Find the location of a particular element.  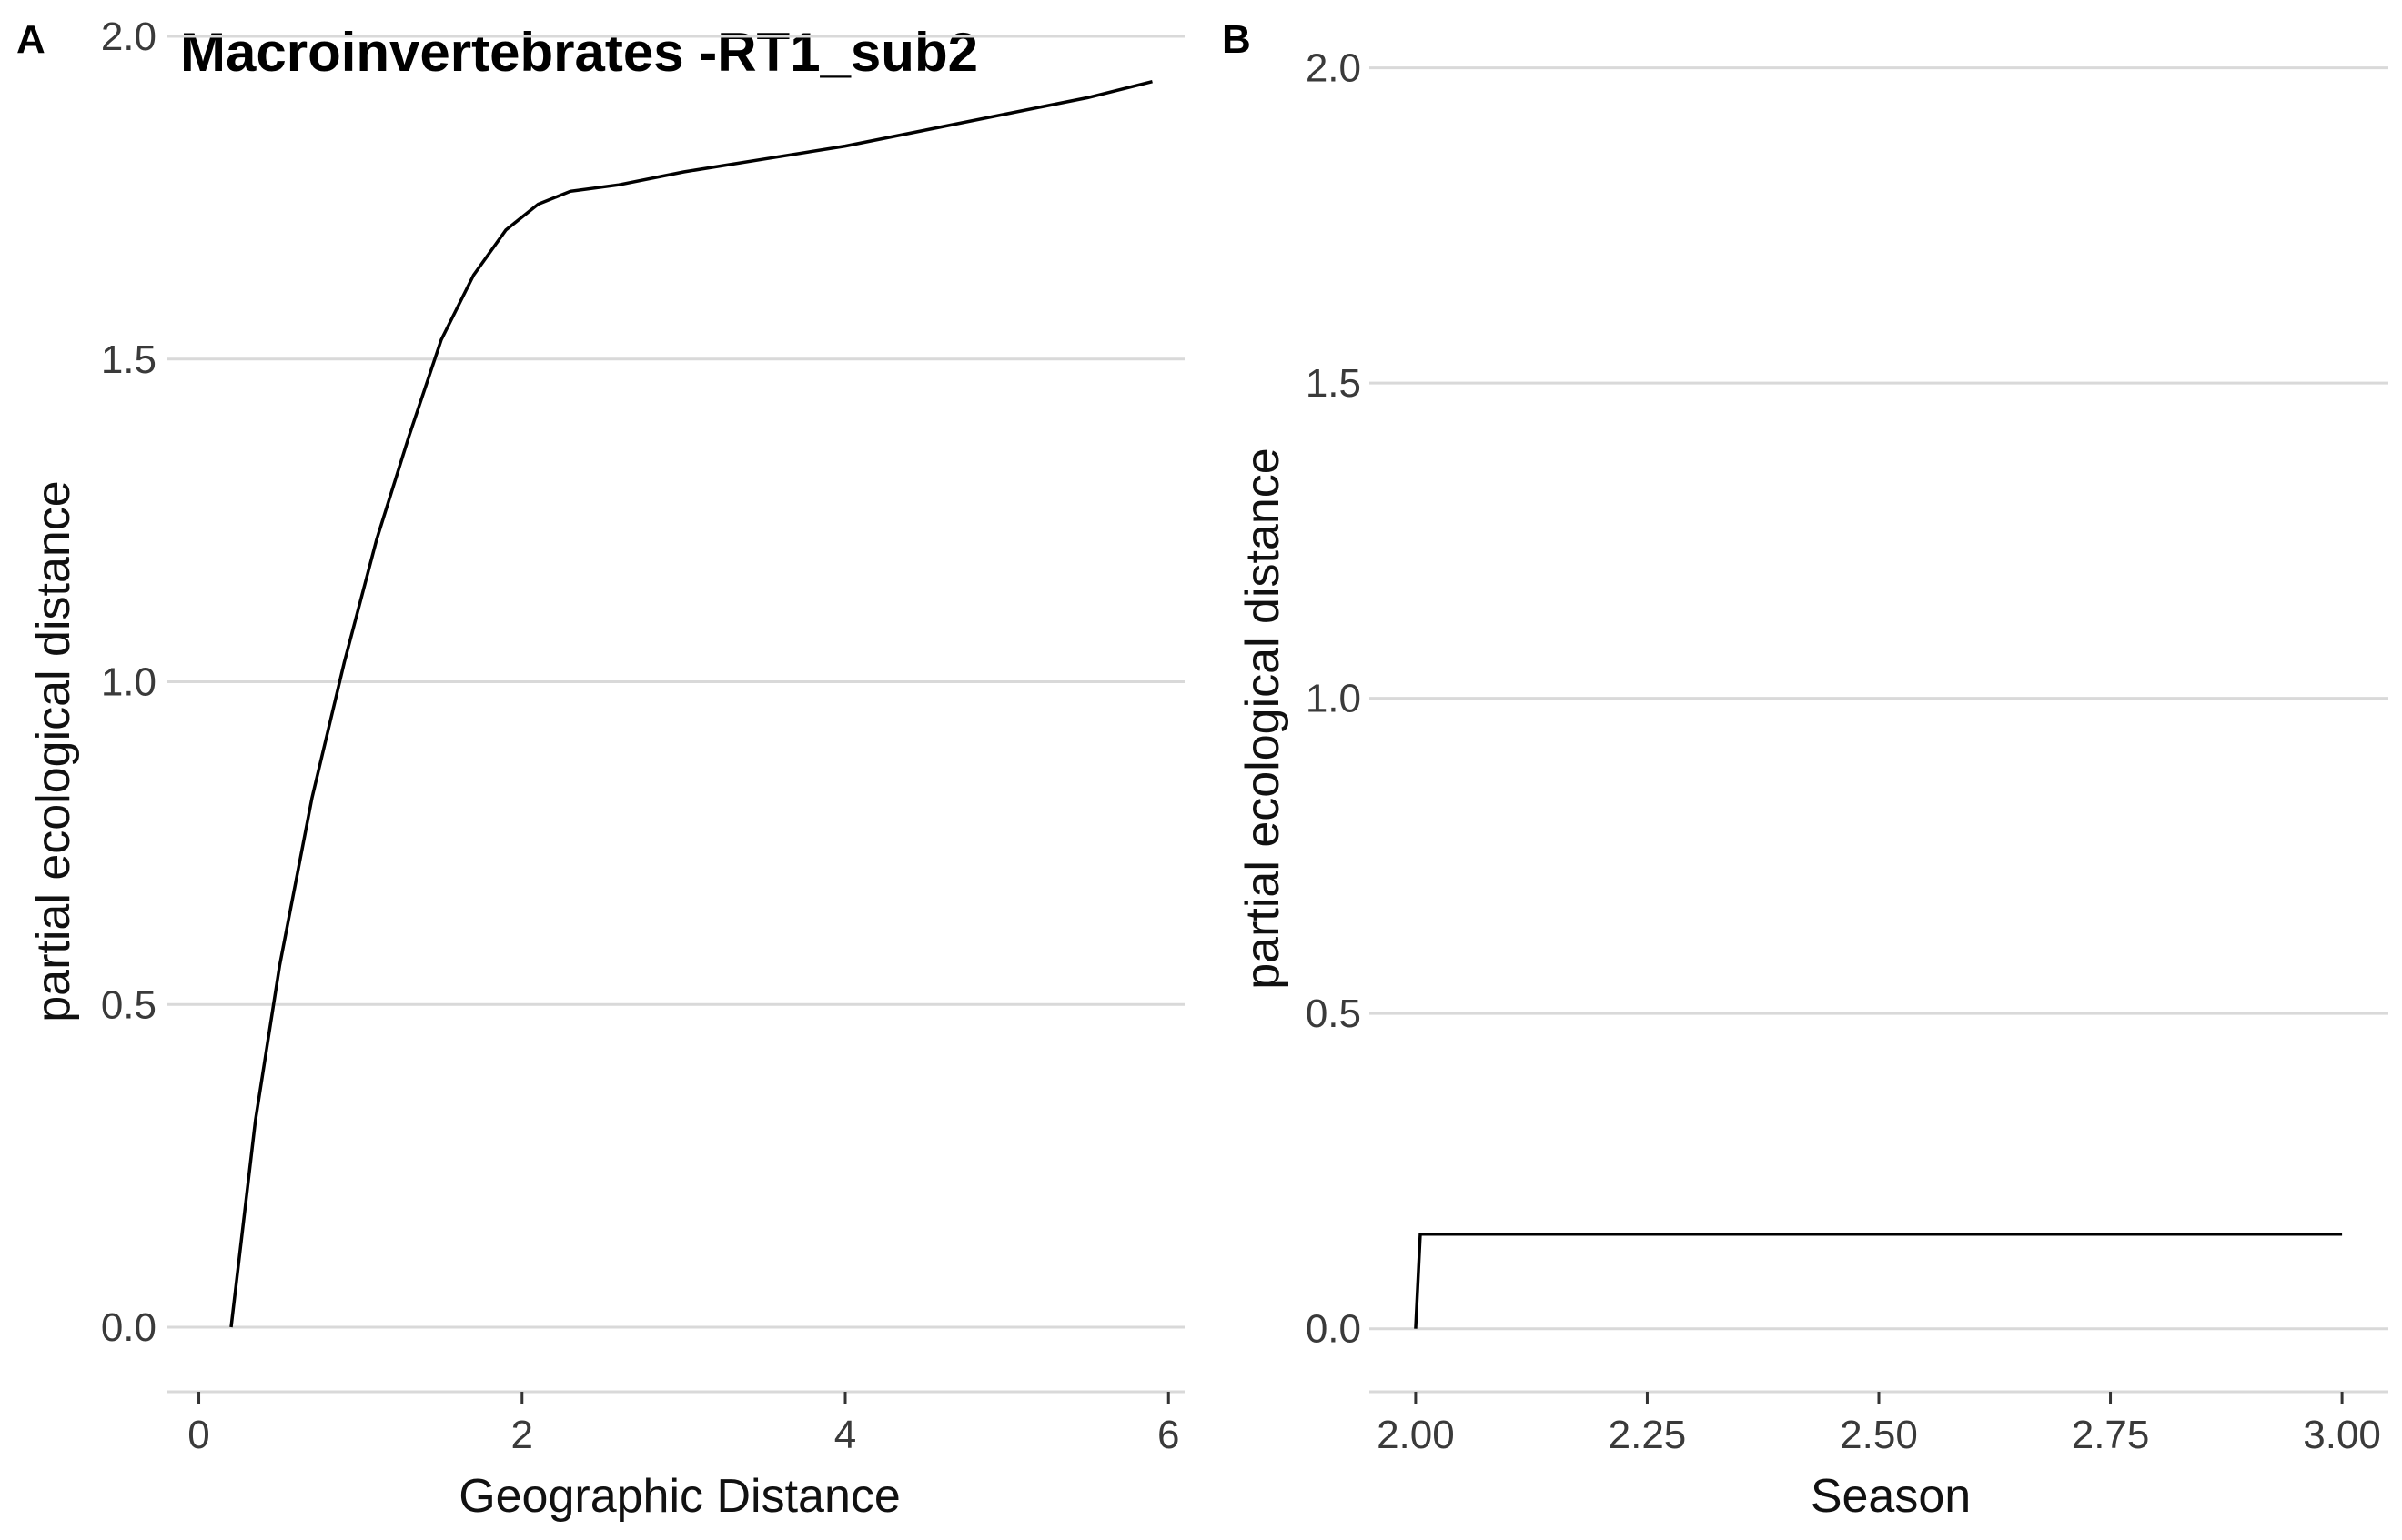

panel-a-x-ticks: 0 2 4 6 is located at coordinates (683, 1424).